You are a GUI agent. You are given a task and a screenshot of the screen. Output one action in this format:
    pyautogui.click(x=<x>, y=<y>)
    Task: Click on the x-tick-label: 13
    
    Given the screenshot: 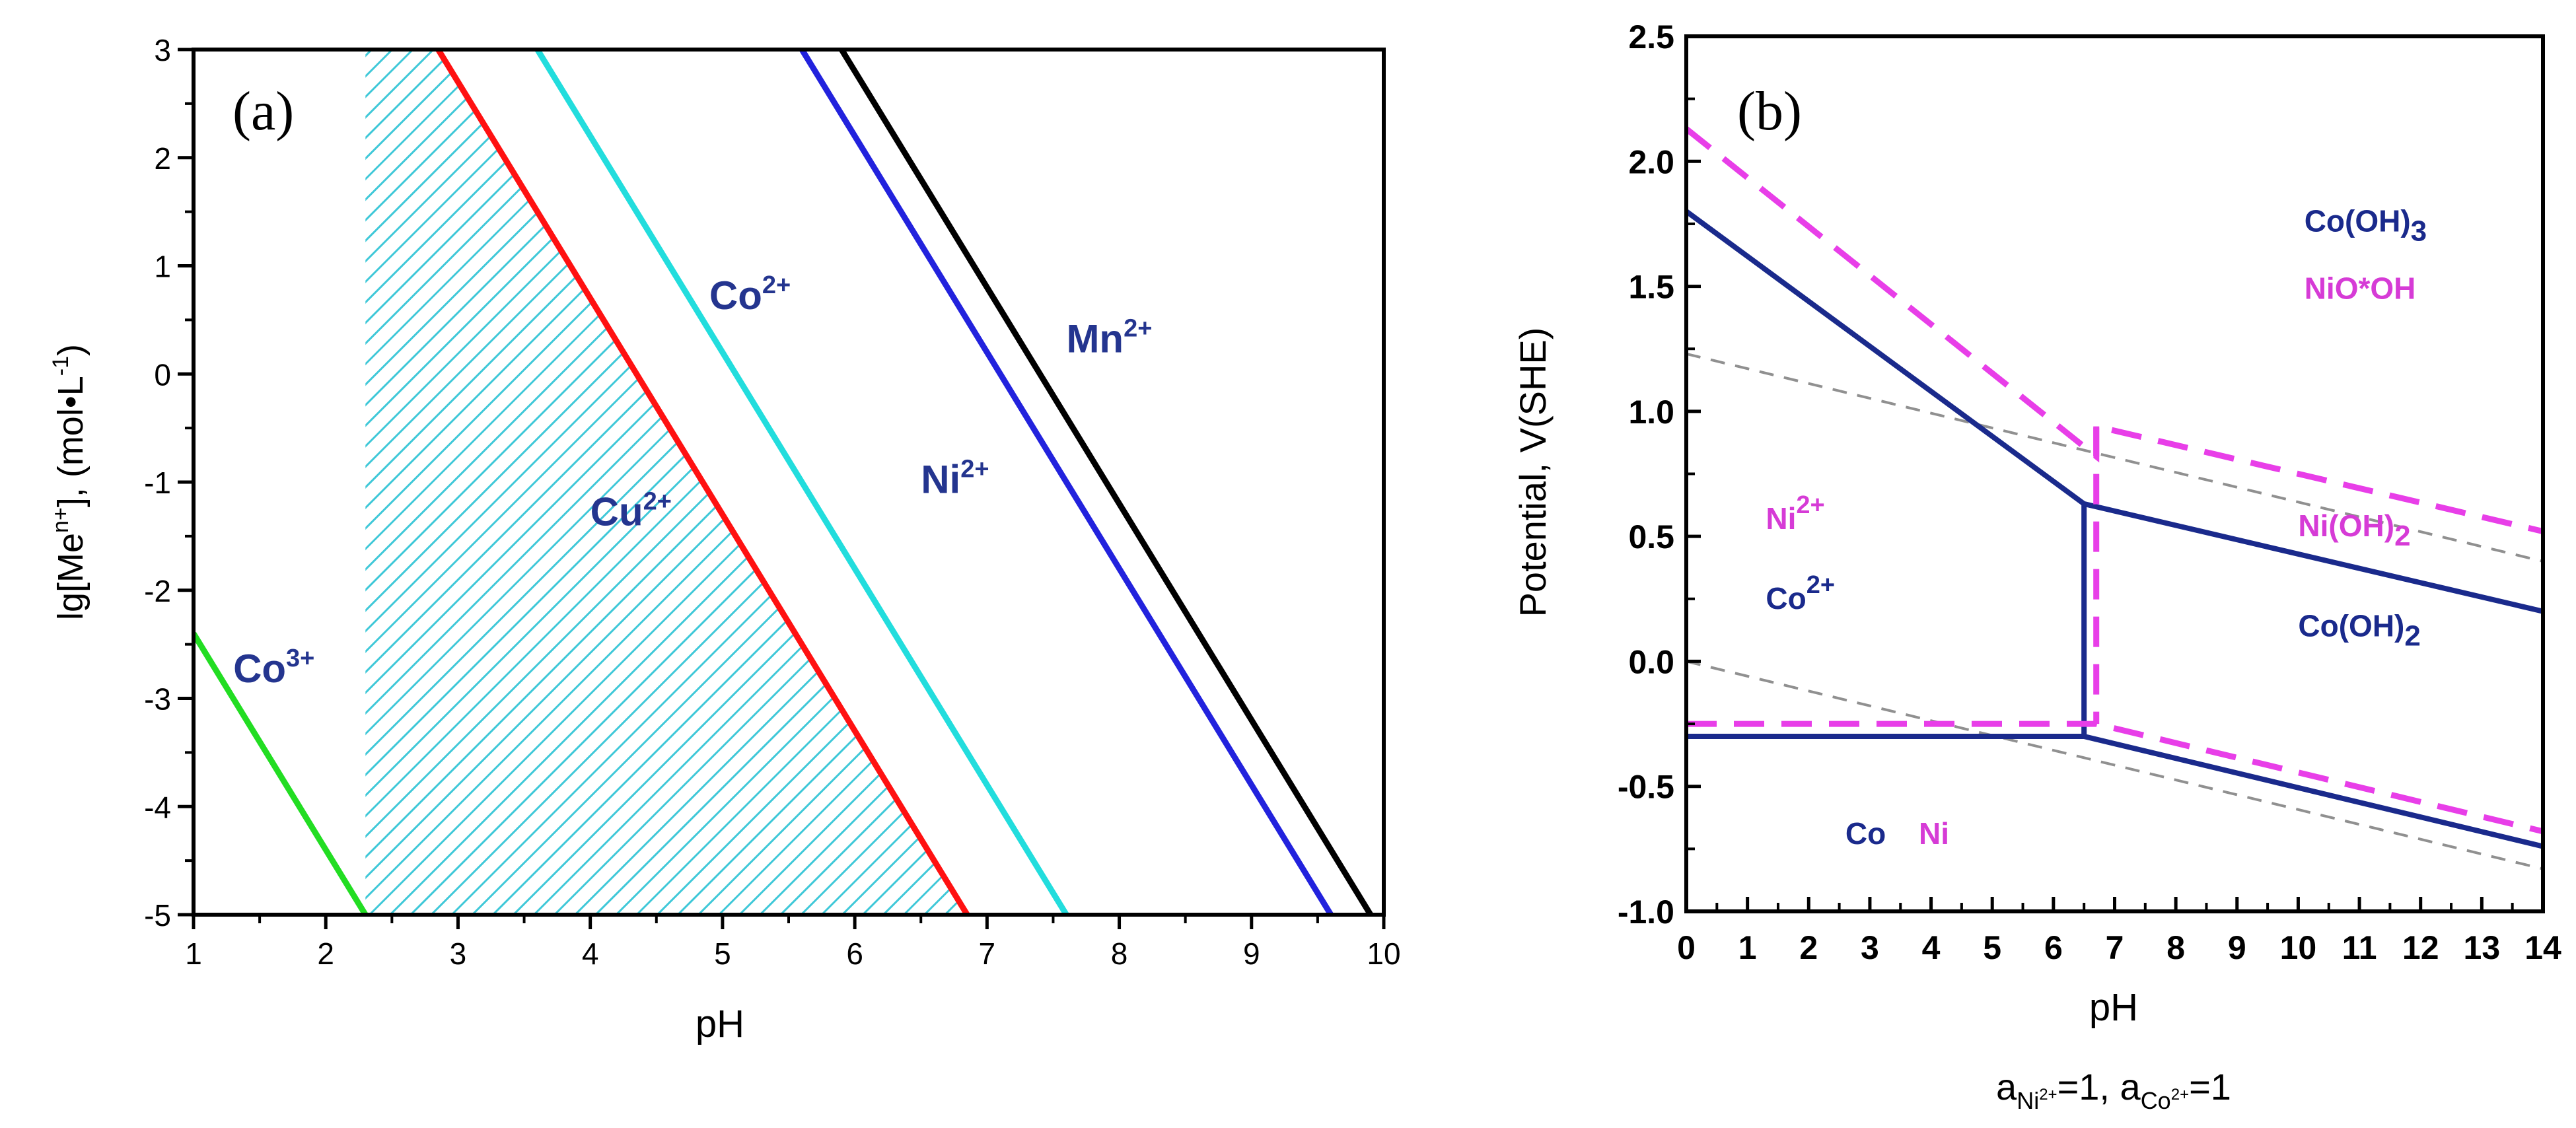 What is the action you would take?
    pyautogui.click(x=2482, y=947)
    